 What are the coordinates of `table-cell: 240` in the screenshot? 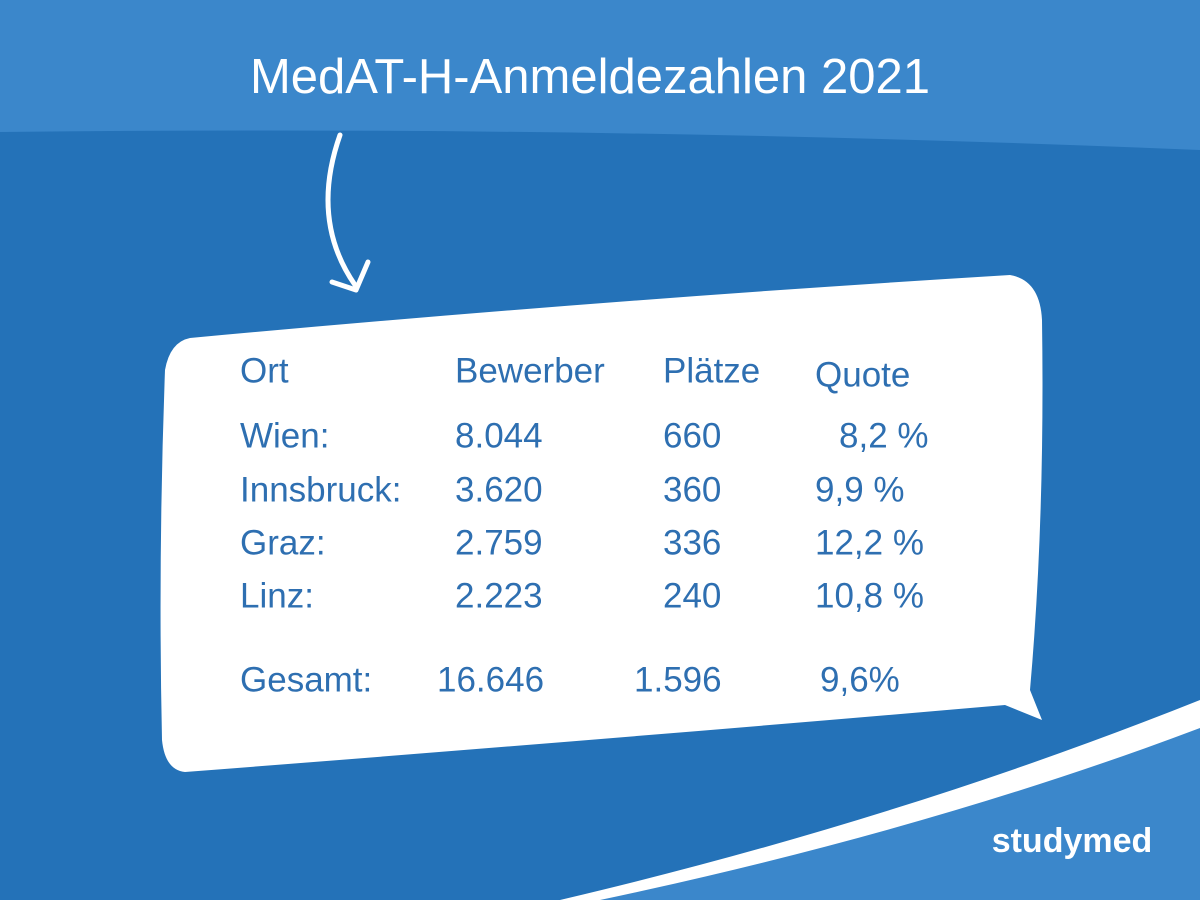 It's located at (692, 595).